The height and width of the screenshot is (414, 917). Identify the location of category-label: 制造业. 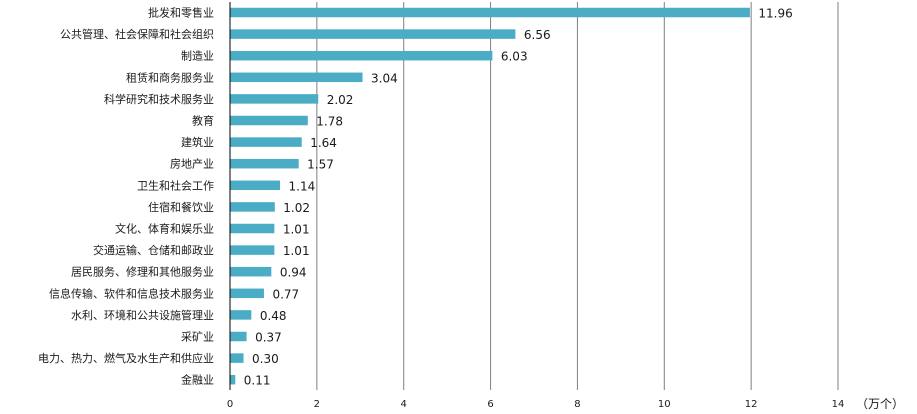
(197, 56).